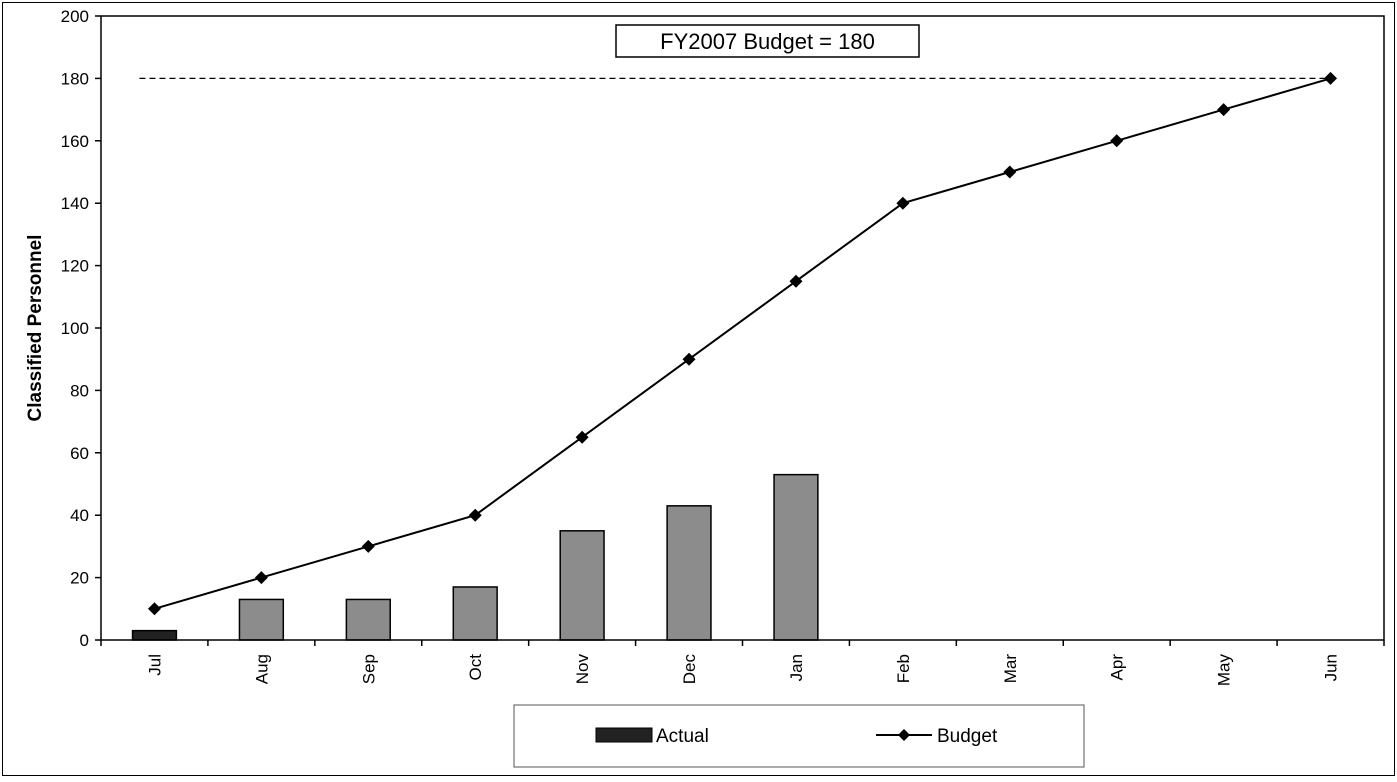 The height and width of the screenshot is (782, 1397). I want to click on budget-point-may, so click(1224, 110).